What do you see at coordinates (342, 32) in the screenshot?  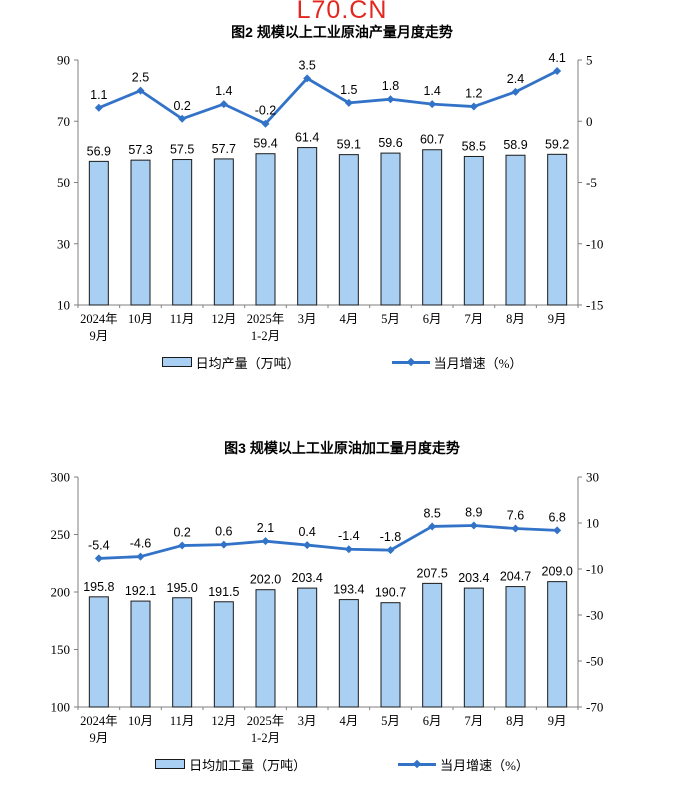 I see `figure2-title: 图2 规模以上工业原油产量月度走势` at bounding box center [342, 32].